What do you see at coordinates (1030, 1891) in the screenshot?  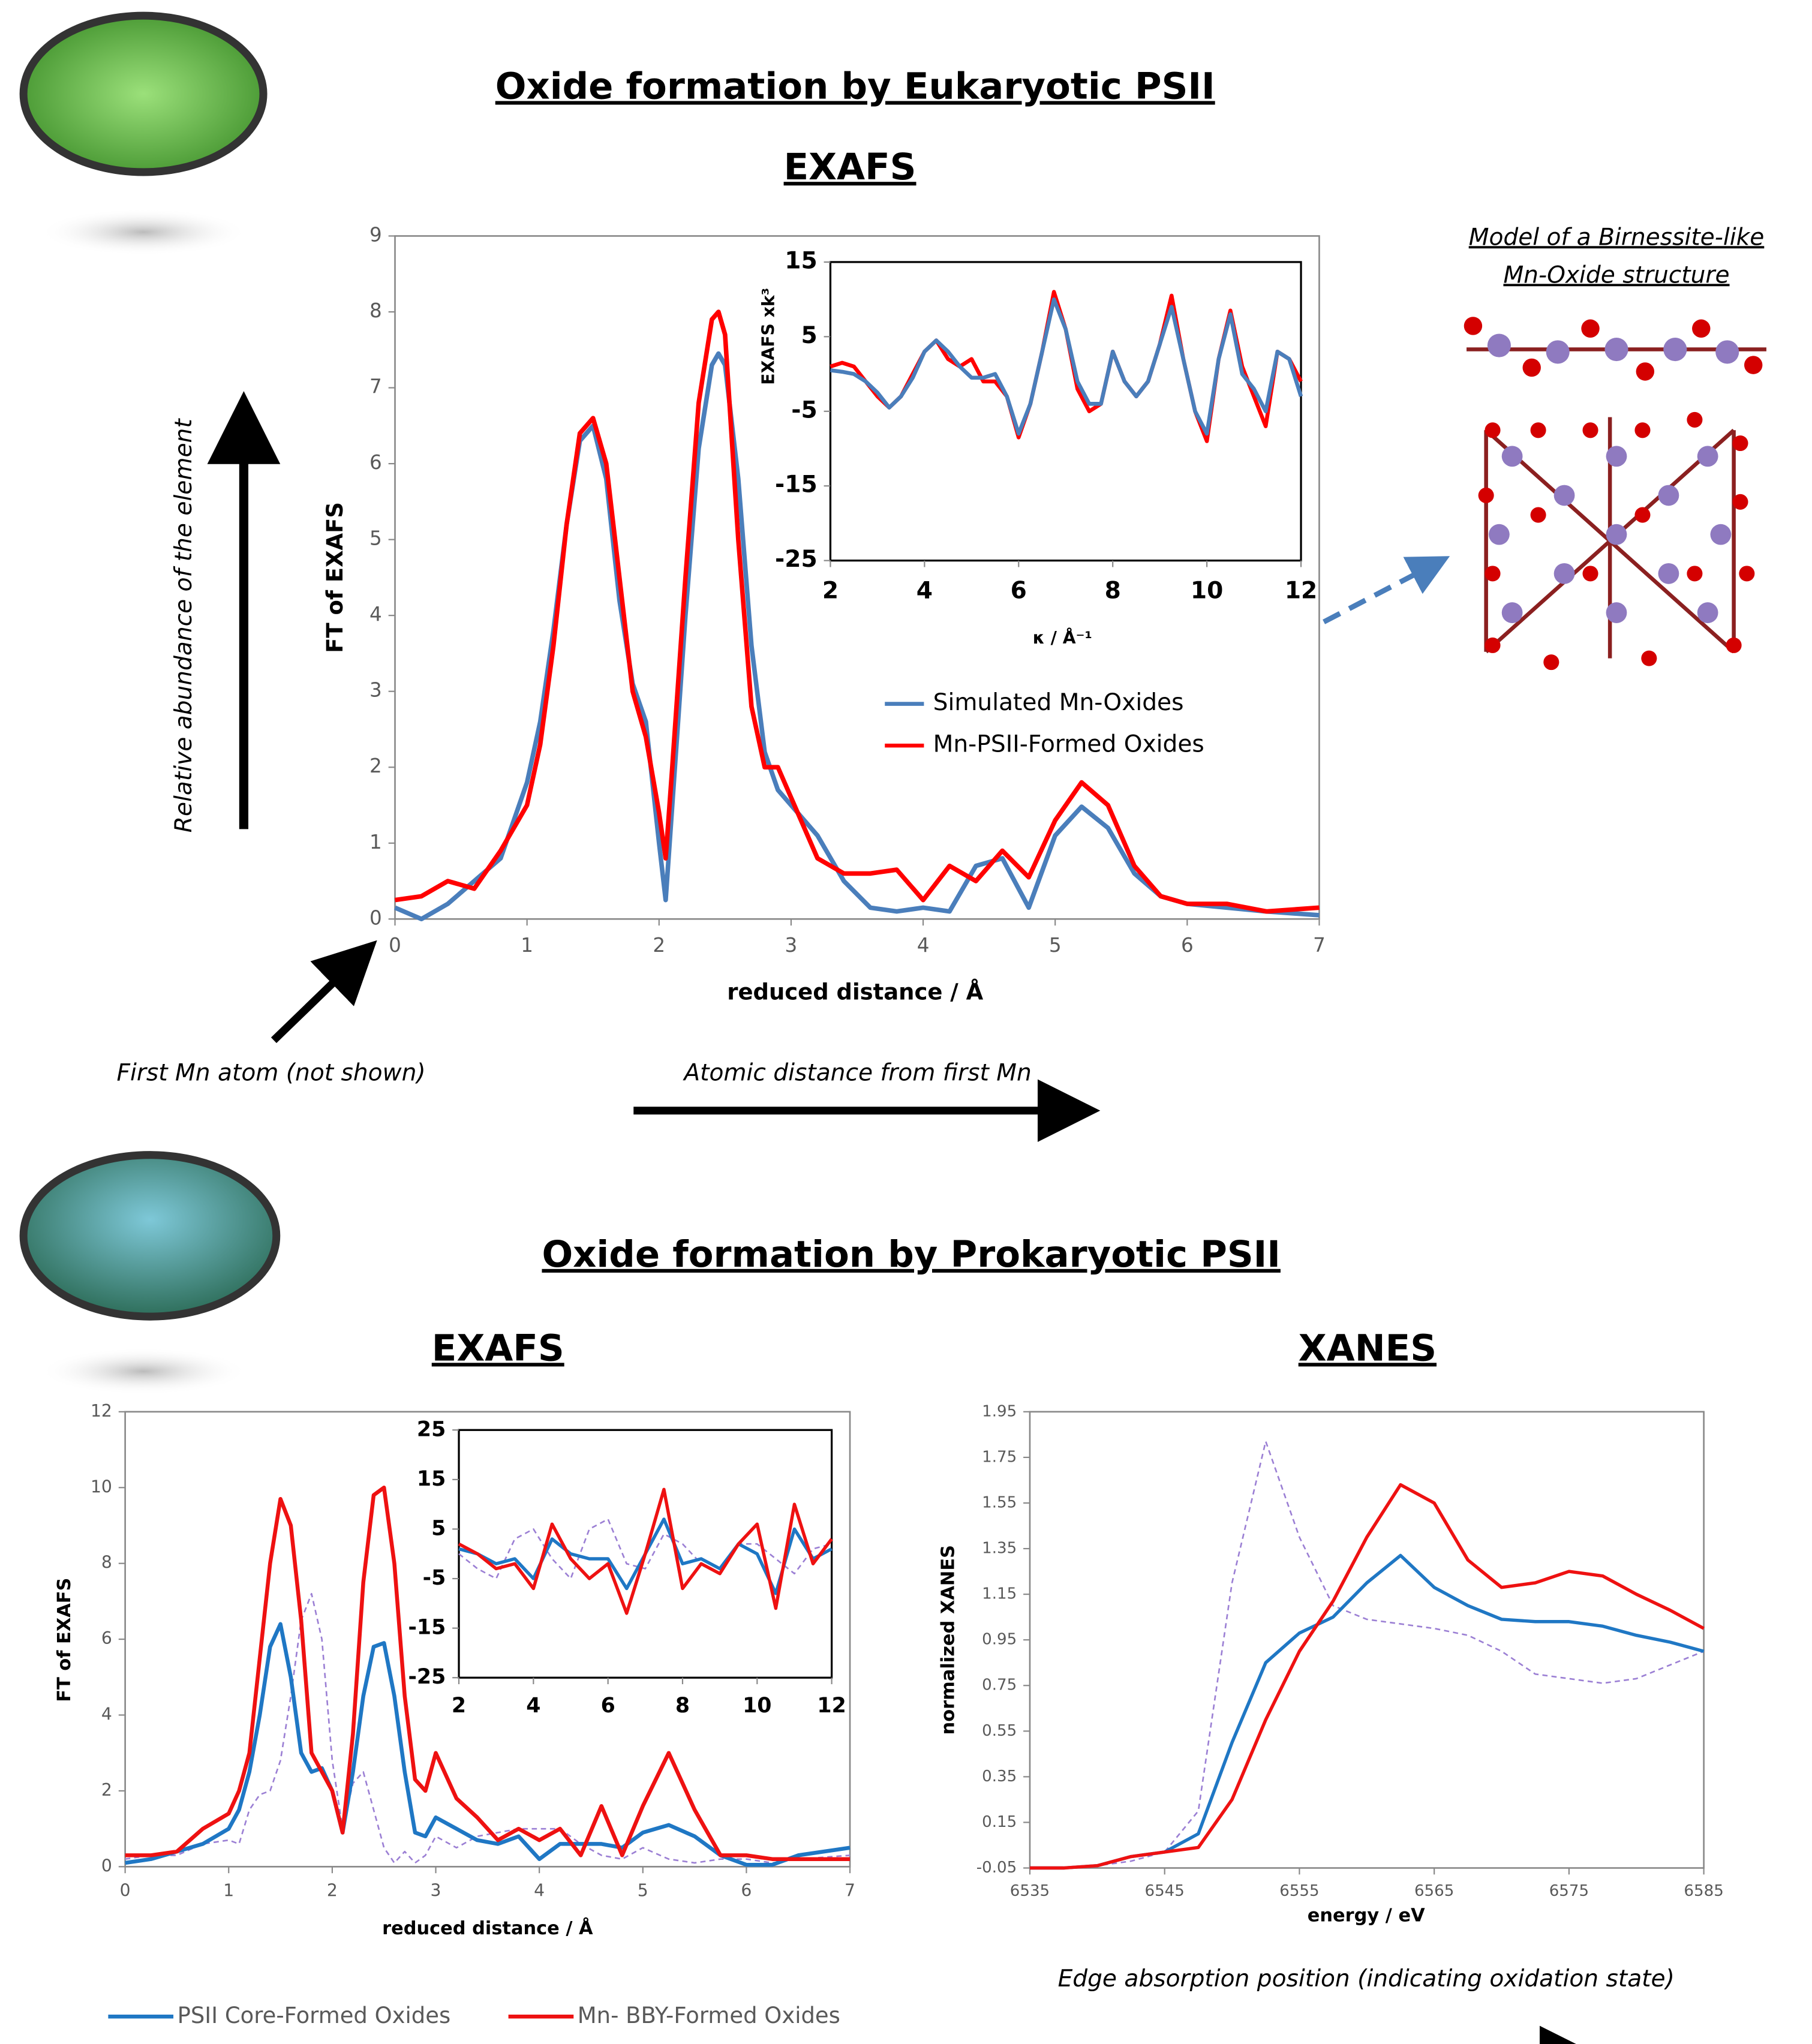 I see `x-tick-label: 6535` at bounding box center [1030, 1891].